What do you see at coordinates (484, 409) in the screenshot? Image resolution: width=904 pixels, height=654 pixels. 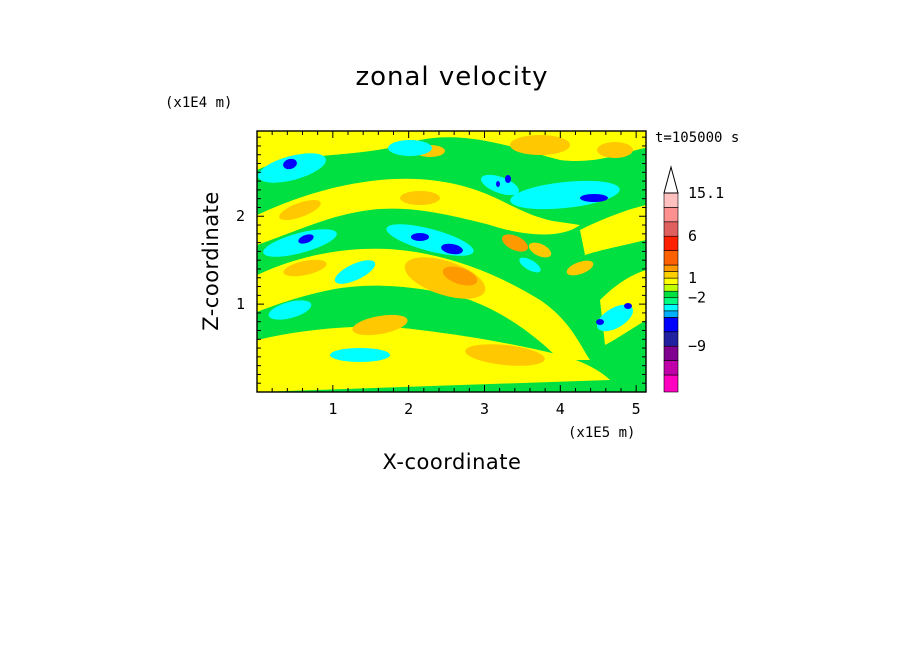 I see `x-tick-label: 3` at bounding box center [484, 409].